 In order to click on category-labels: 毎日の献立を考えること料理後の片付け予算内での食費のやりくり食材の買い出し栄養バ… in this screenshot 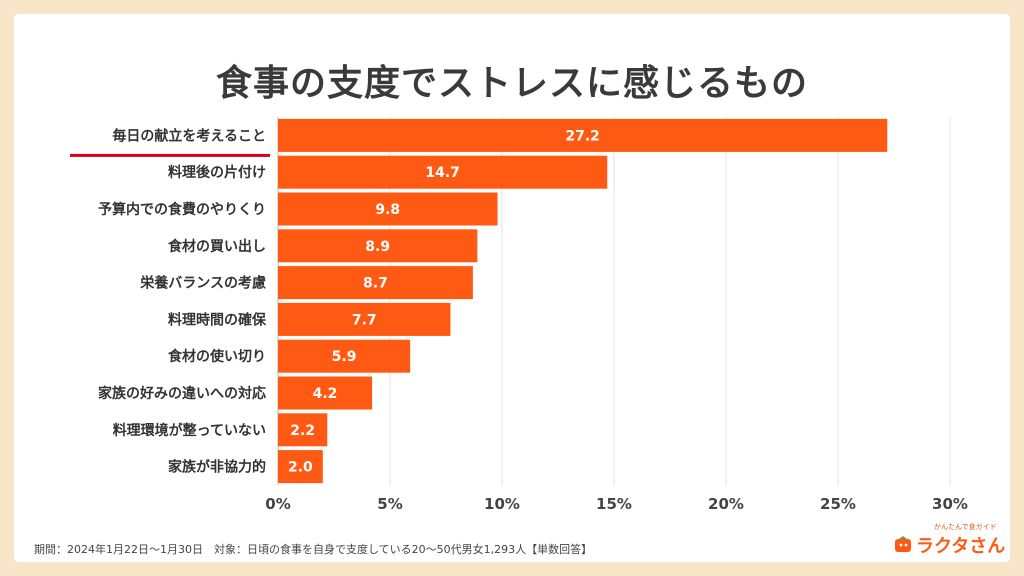, I will do `click(170, 301)`.